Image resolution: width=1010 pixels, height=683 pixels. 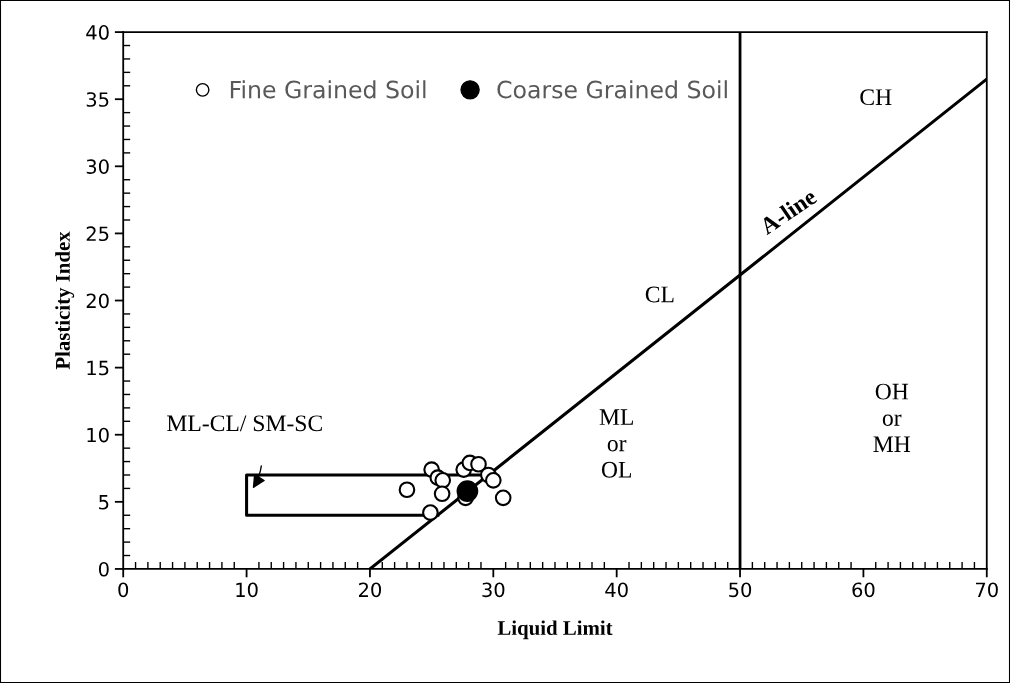 I want to click on x-tick-label: 0, so click(x=123, y=590).